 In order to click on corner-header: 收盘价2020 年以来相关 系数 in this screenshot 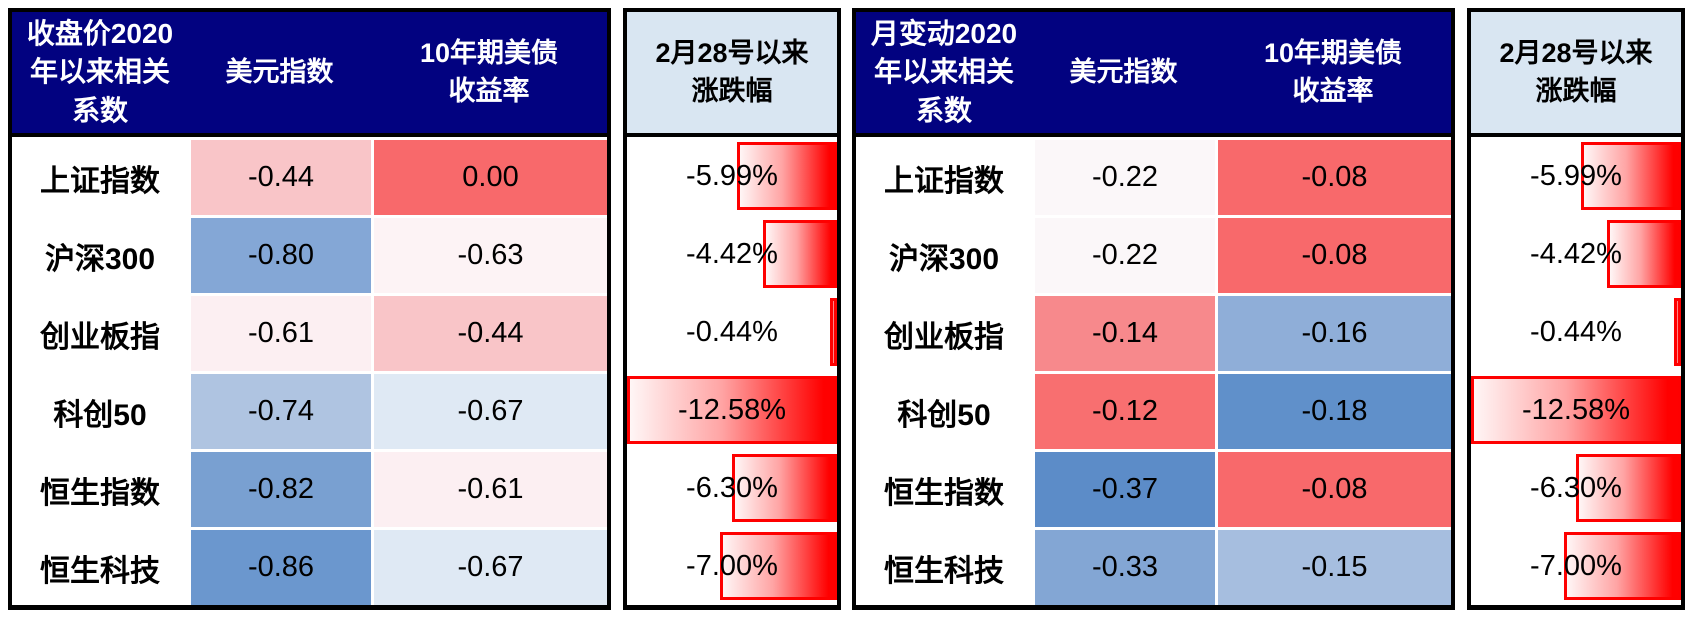, I will do `click(100, 71)`.